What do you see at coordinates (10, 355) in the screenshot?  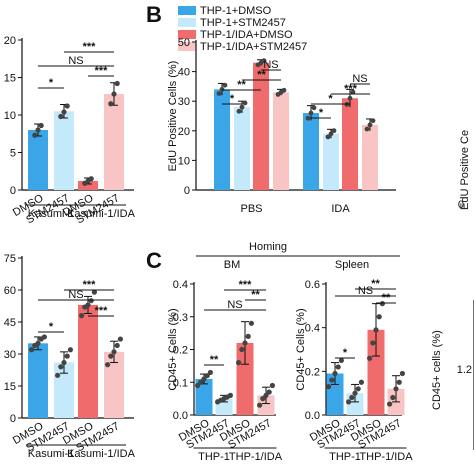 I see `a-bottom-ytick-label: 30` at bounding box center [10, 355].